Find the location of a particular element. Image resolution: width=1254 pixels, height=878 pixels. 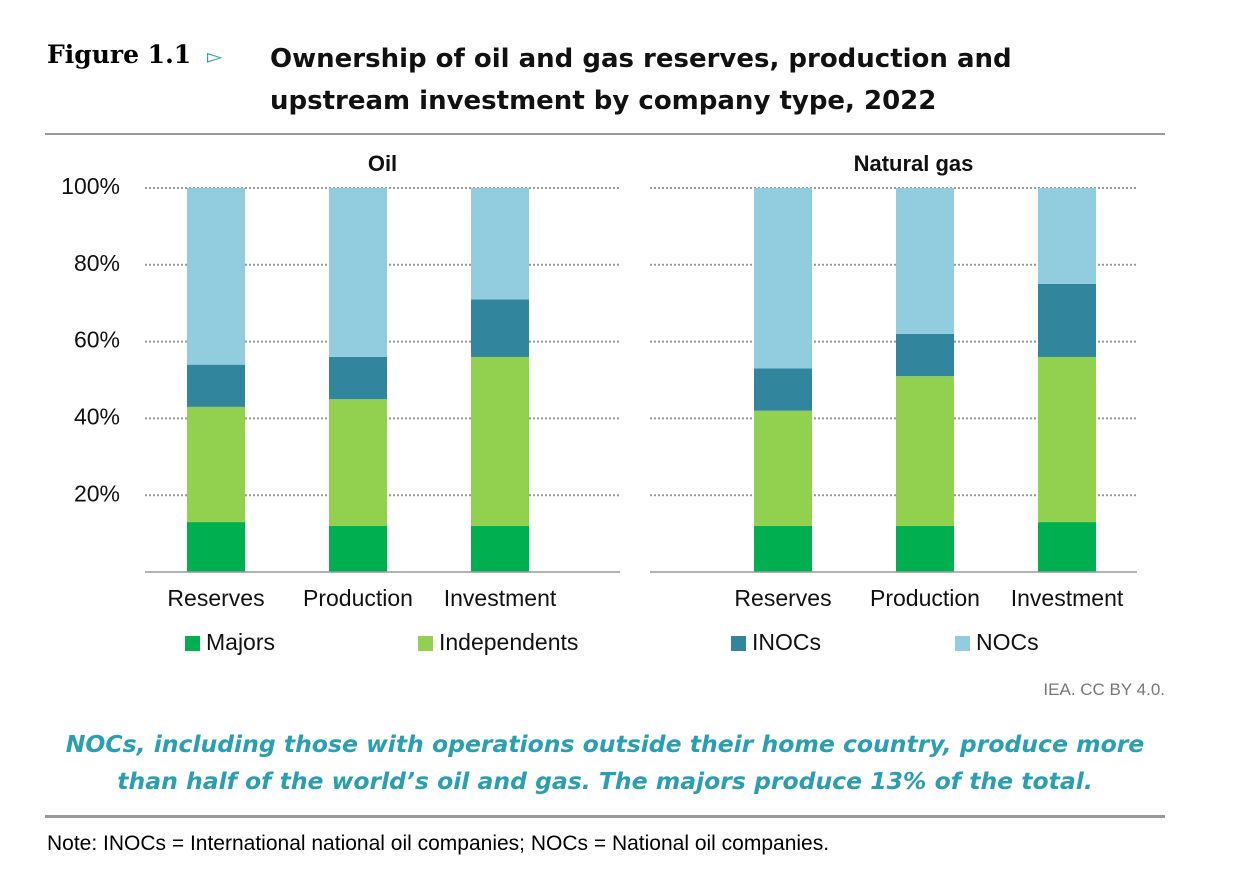

panel-title: Natural gas is located at coordinates (914, 163).